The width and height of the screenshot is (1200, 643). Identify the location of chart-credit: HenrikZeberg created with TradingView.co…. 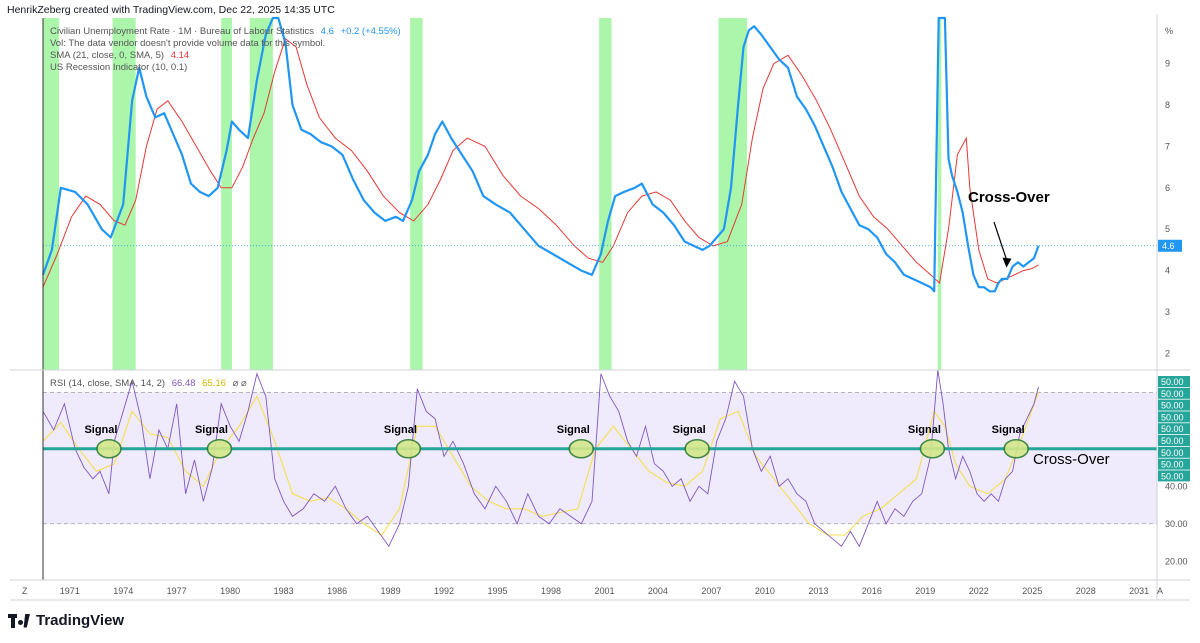
(171, 10).